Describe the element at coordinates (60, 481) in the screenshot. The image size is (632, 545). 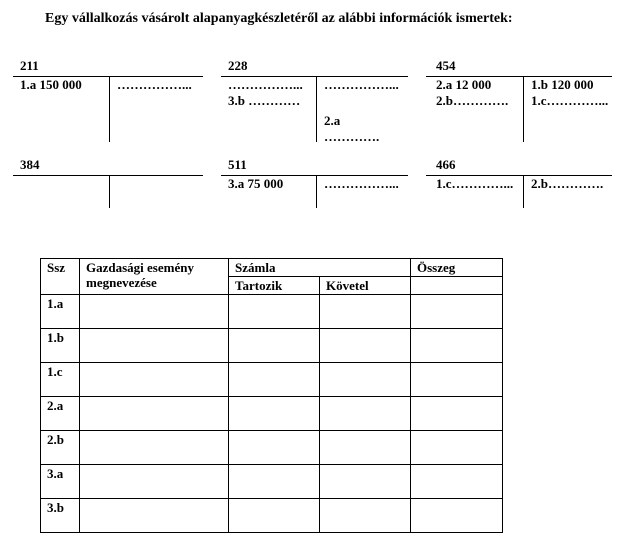
I see `row-ssz: 3.a` at that location.